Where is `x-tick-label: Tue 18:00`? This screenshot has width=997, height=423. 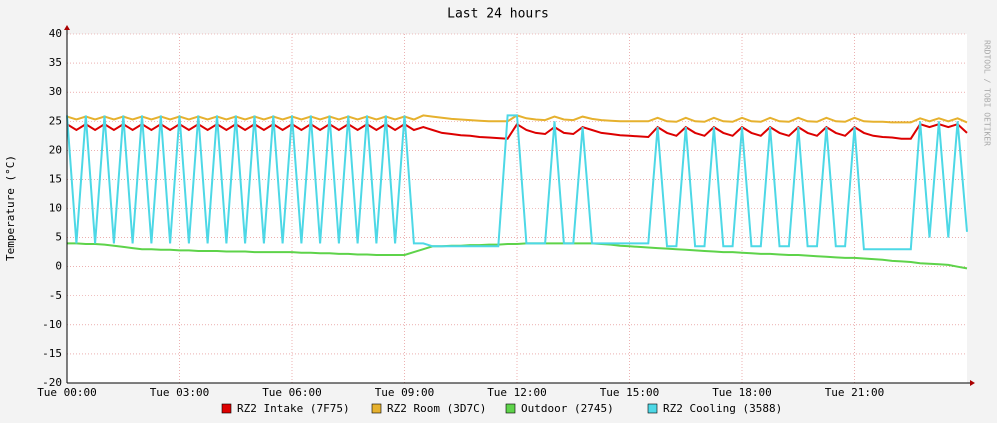 x-tick-label: Tue 18:00 is located at coordinates (742, 392).